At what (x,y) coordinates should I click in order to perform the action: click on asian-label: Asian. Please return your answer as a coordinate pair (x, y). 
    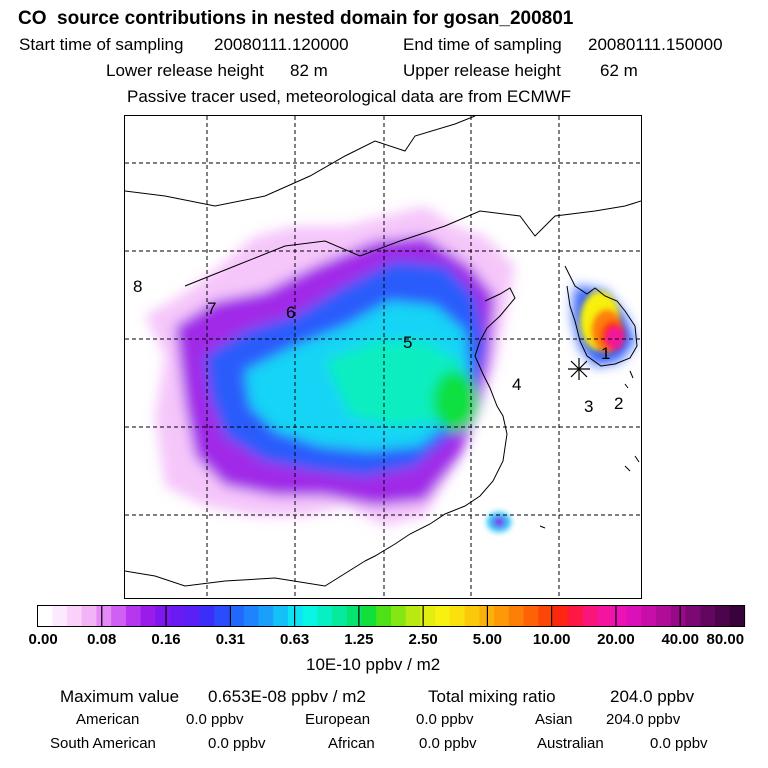
    Looking at the image, I should click on (554, 719).